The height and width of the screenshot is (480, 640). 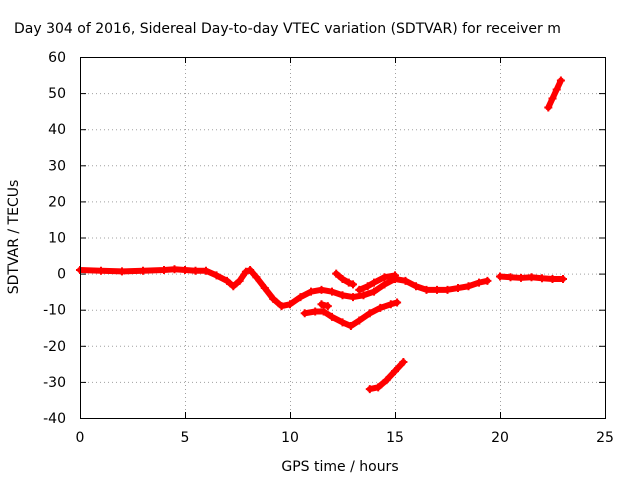 I want to click on y-tick-label: -10, so click(x=54, y=311).